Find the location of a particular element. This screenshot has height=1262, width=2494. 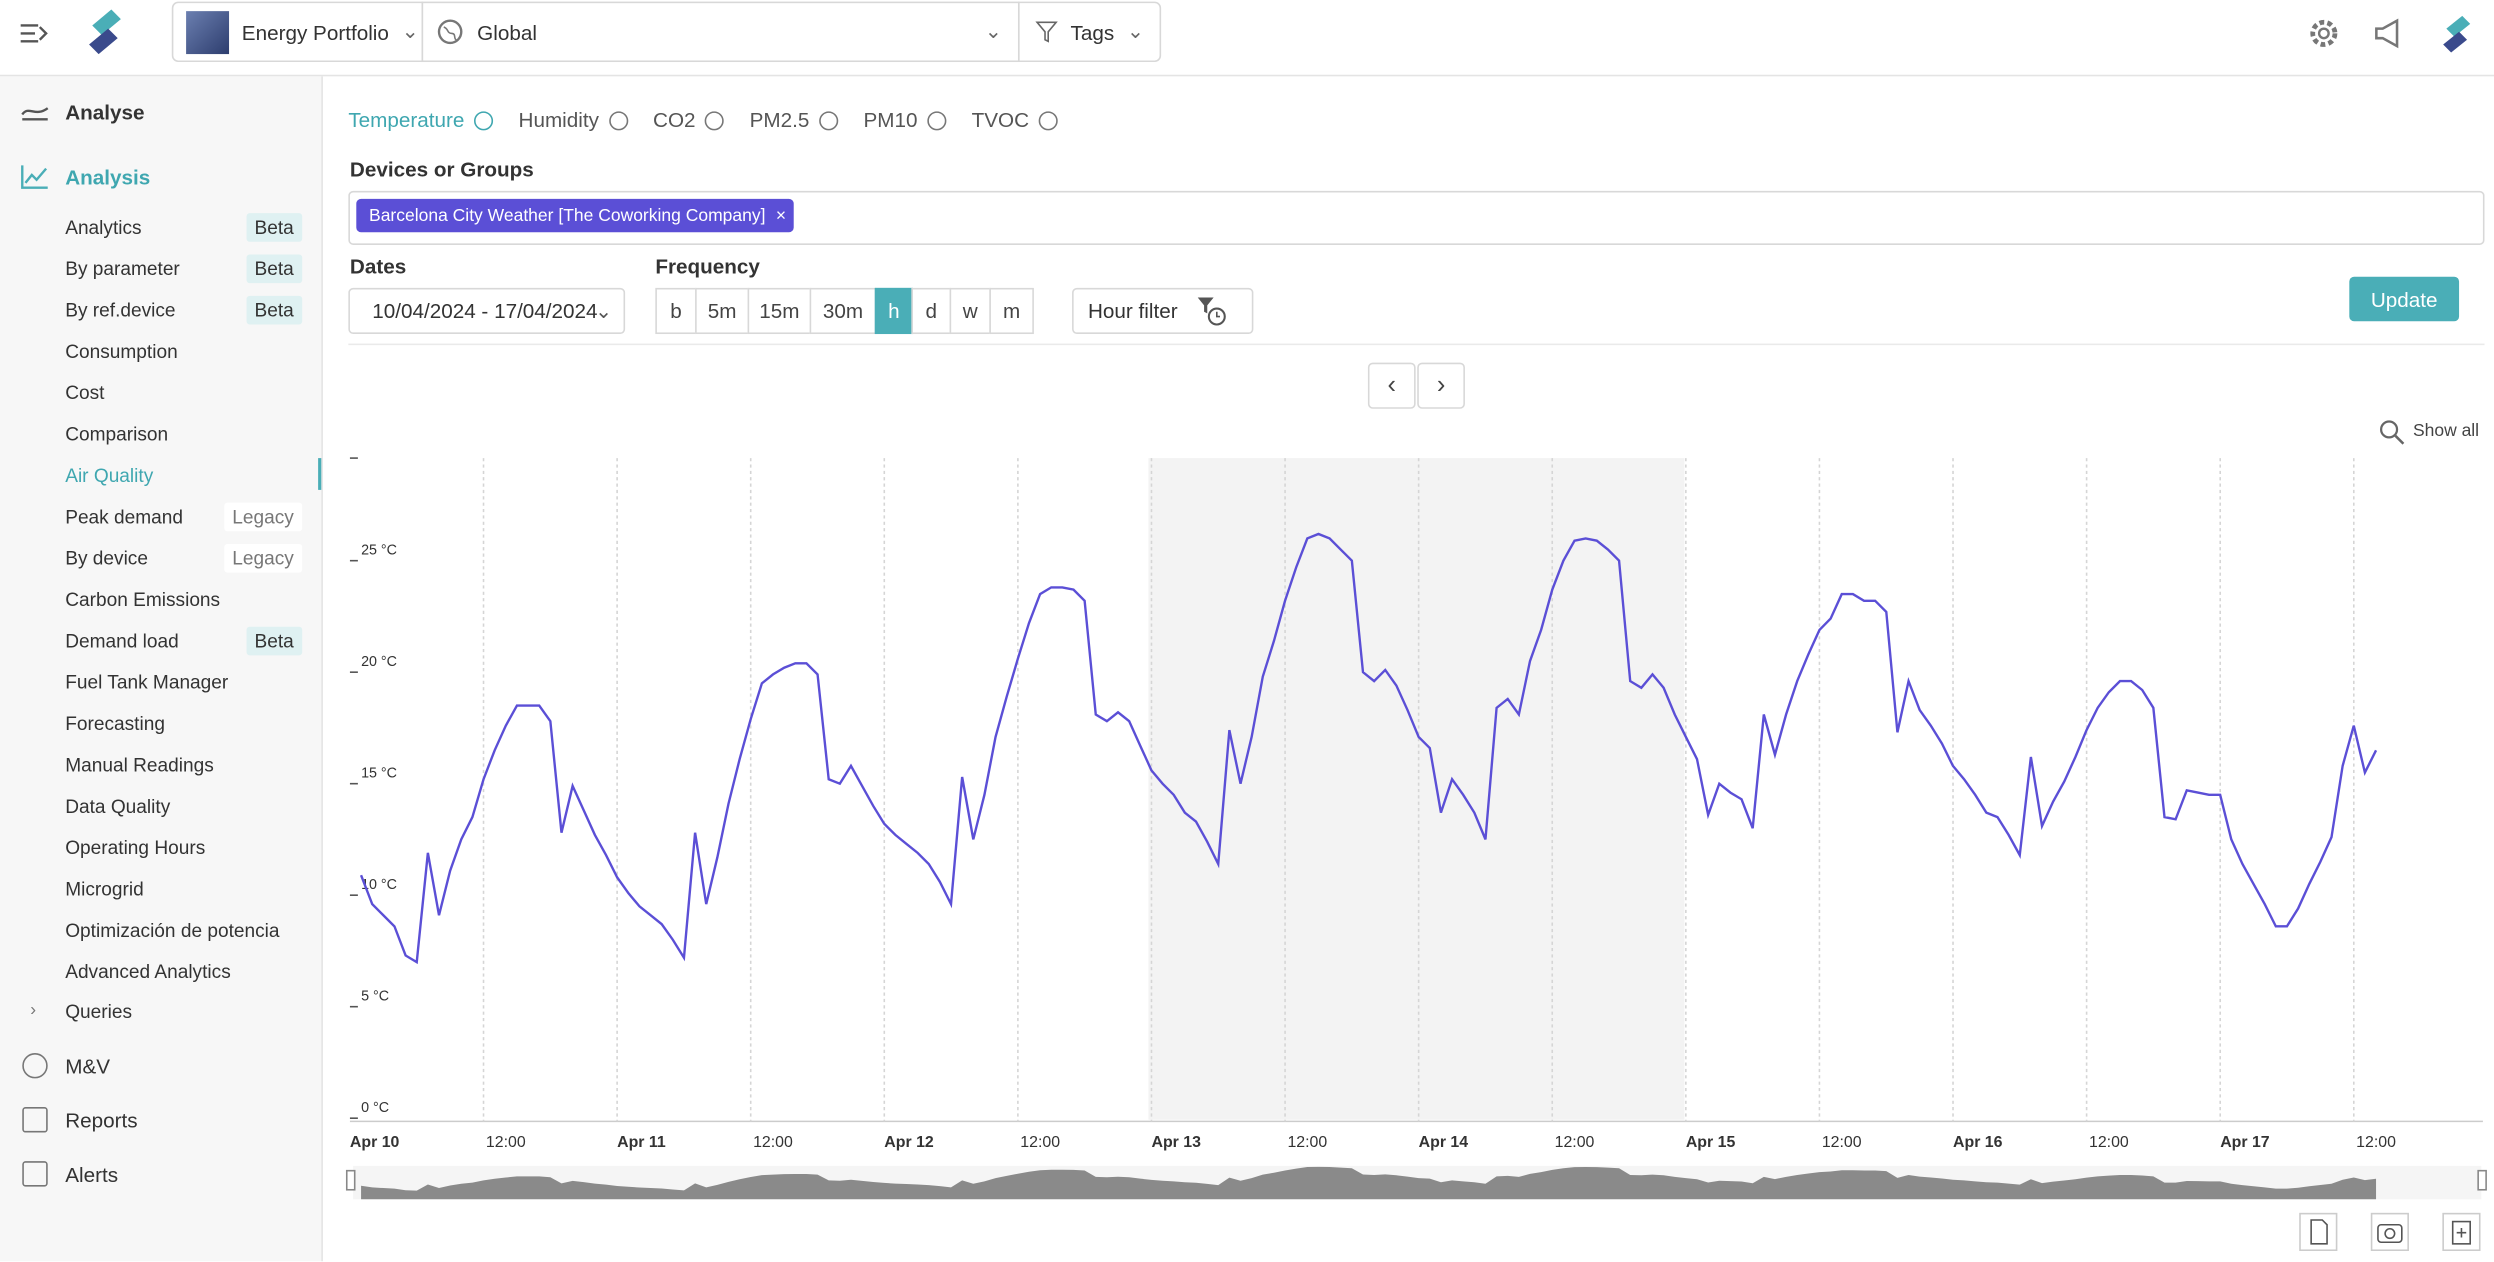

navigator-handle-left is located at coordinates (350, 1180).